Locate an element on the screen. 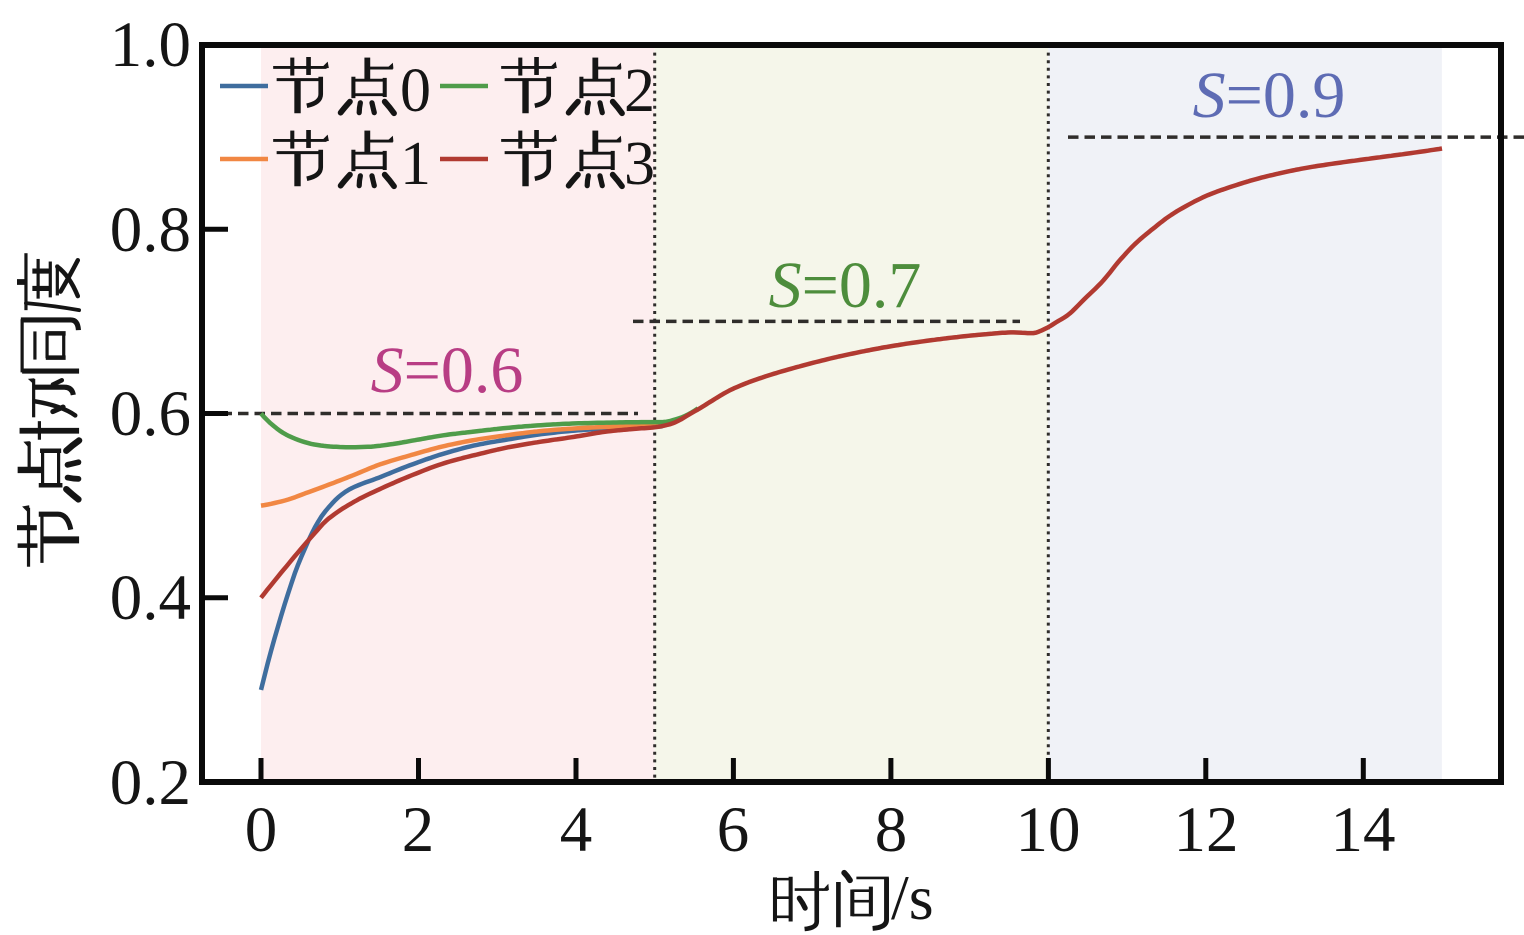 Image resolution: width=1524 pixels, height=935 pixels. svg-text: S=0.6 is located at coordinates (447, 370).